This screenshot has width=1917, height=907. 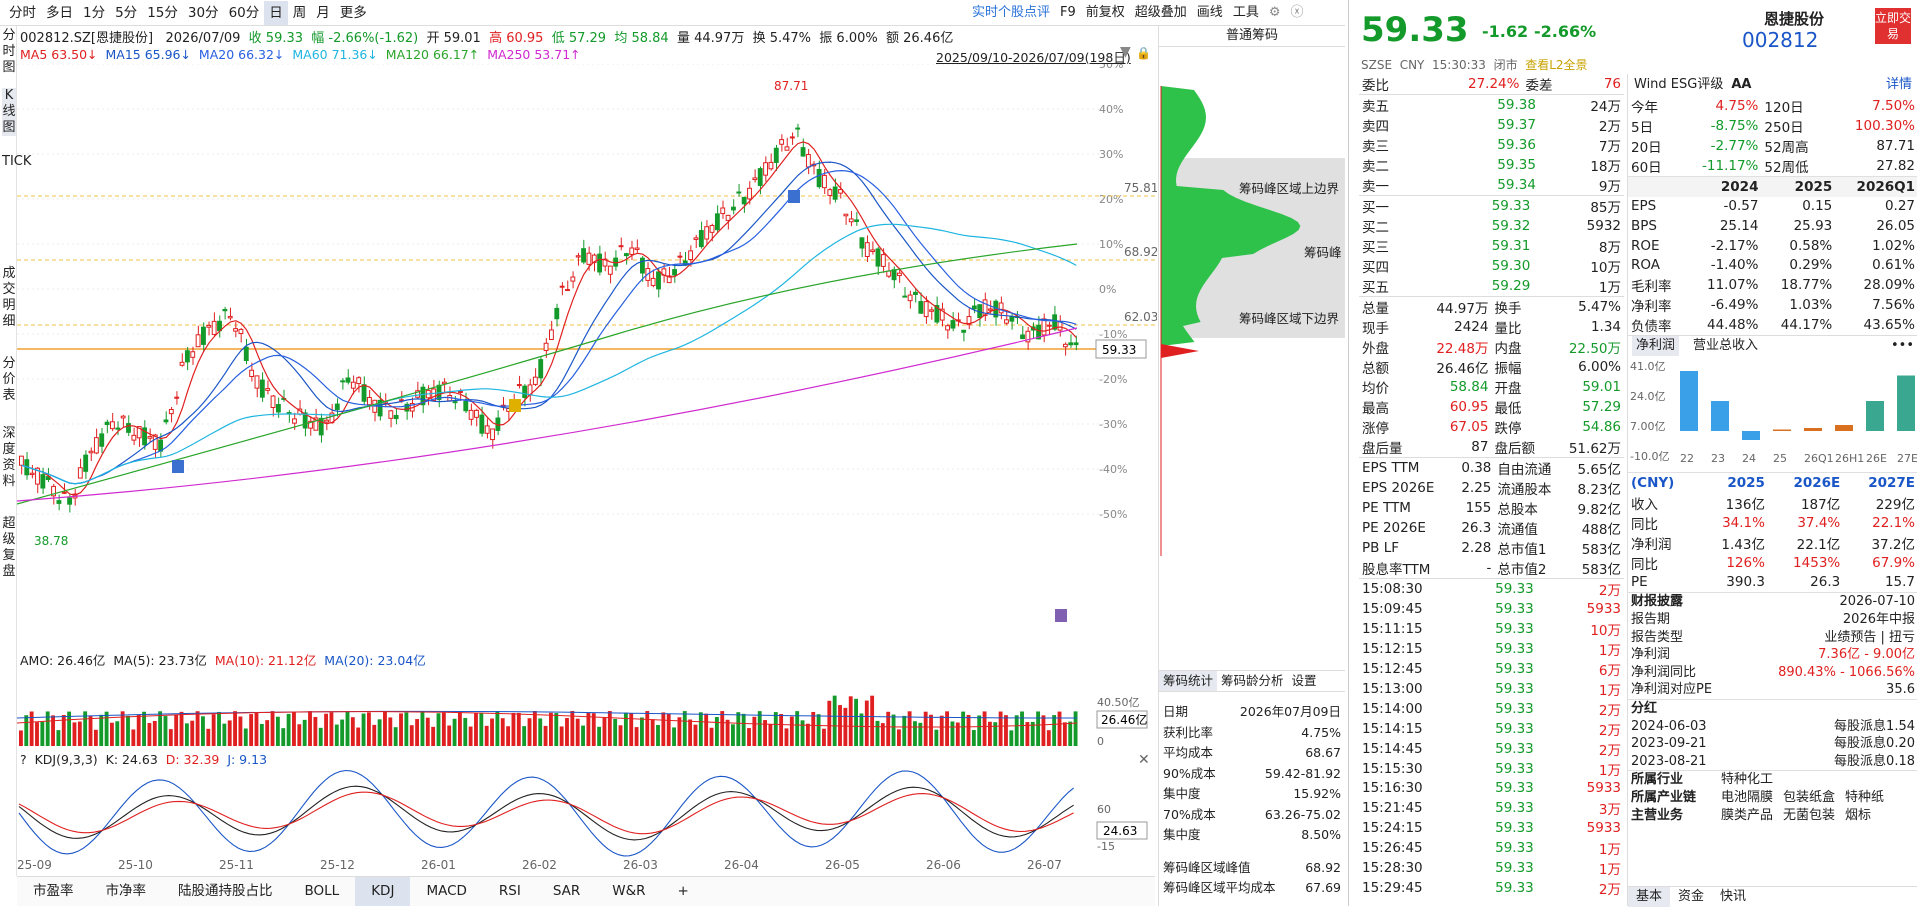 I want to click on close-icon: ⓧ, so click(x=1297, y=12).